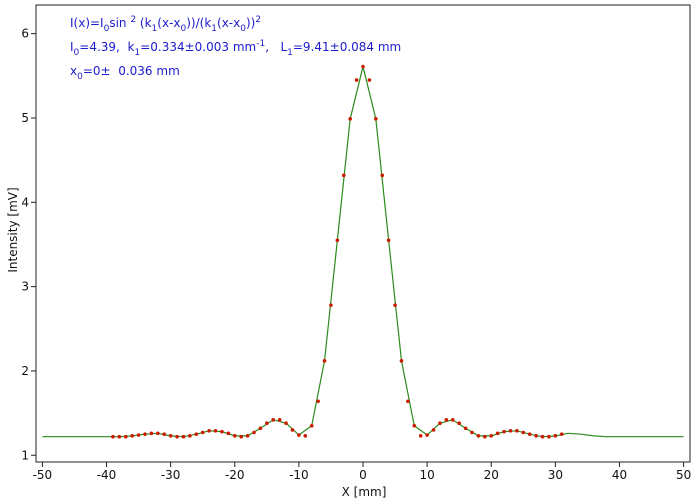 The height and width of the screenshot is (504, 696). What do you see at coordinates (119, 23) in the screenshot?
I see `annotation-part: sin` at bounding box center [119, 23].